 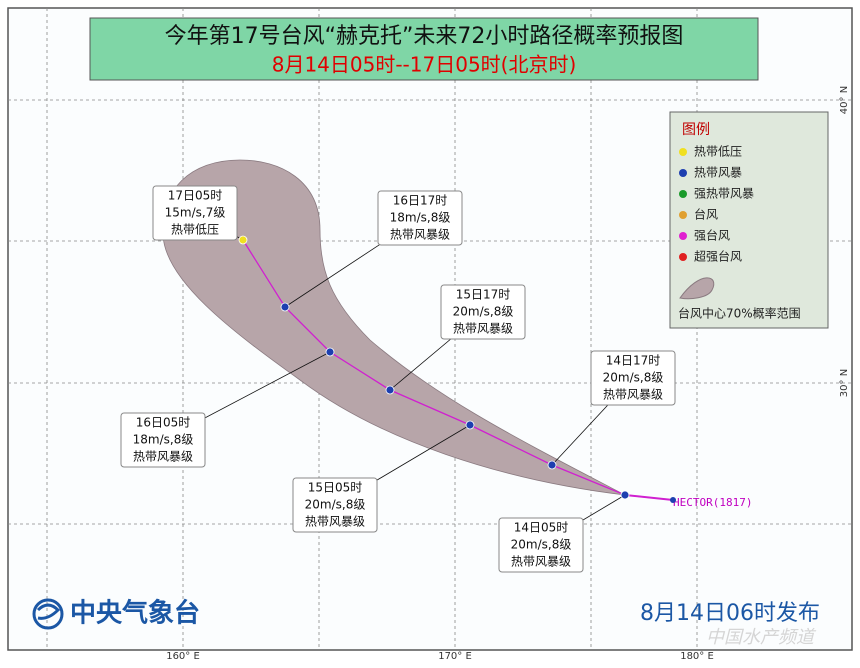 What do you see at coordinates (706, 214) in the screenshot?
I see `legend-label: 台风` at bounding box center [706, 214].